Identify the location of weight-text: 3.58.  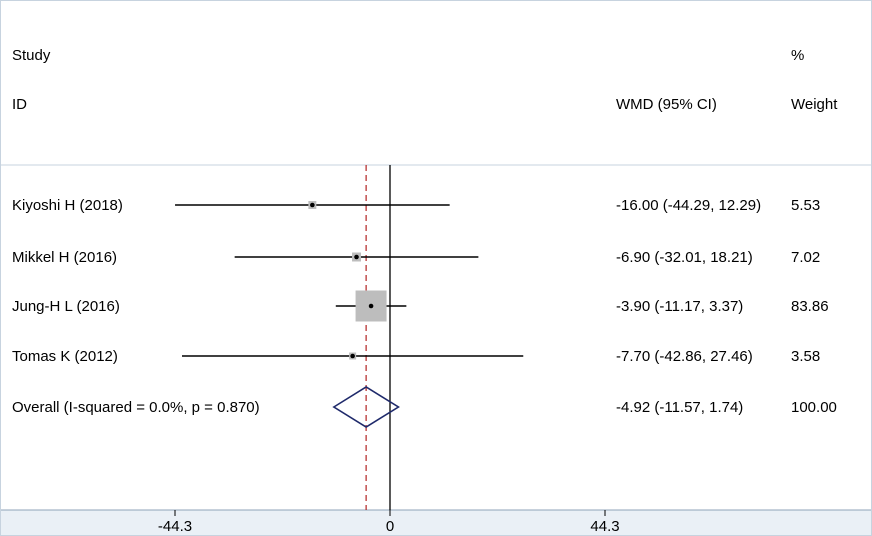
(805, 356).